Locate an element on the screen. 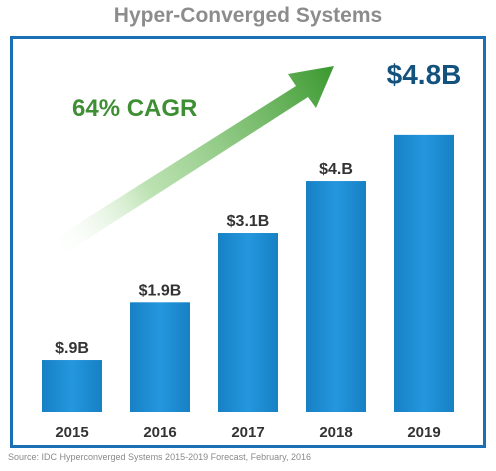  data-label-2015: $.9B is located at coordinates (72, 348).